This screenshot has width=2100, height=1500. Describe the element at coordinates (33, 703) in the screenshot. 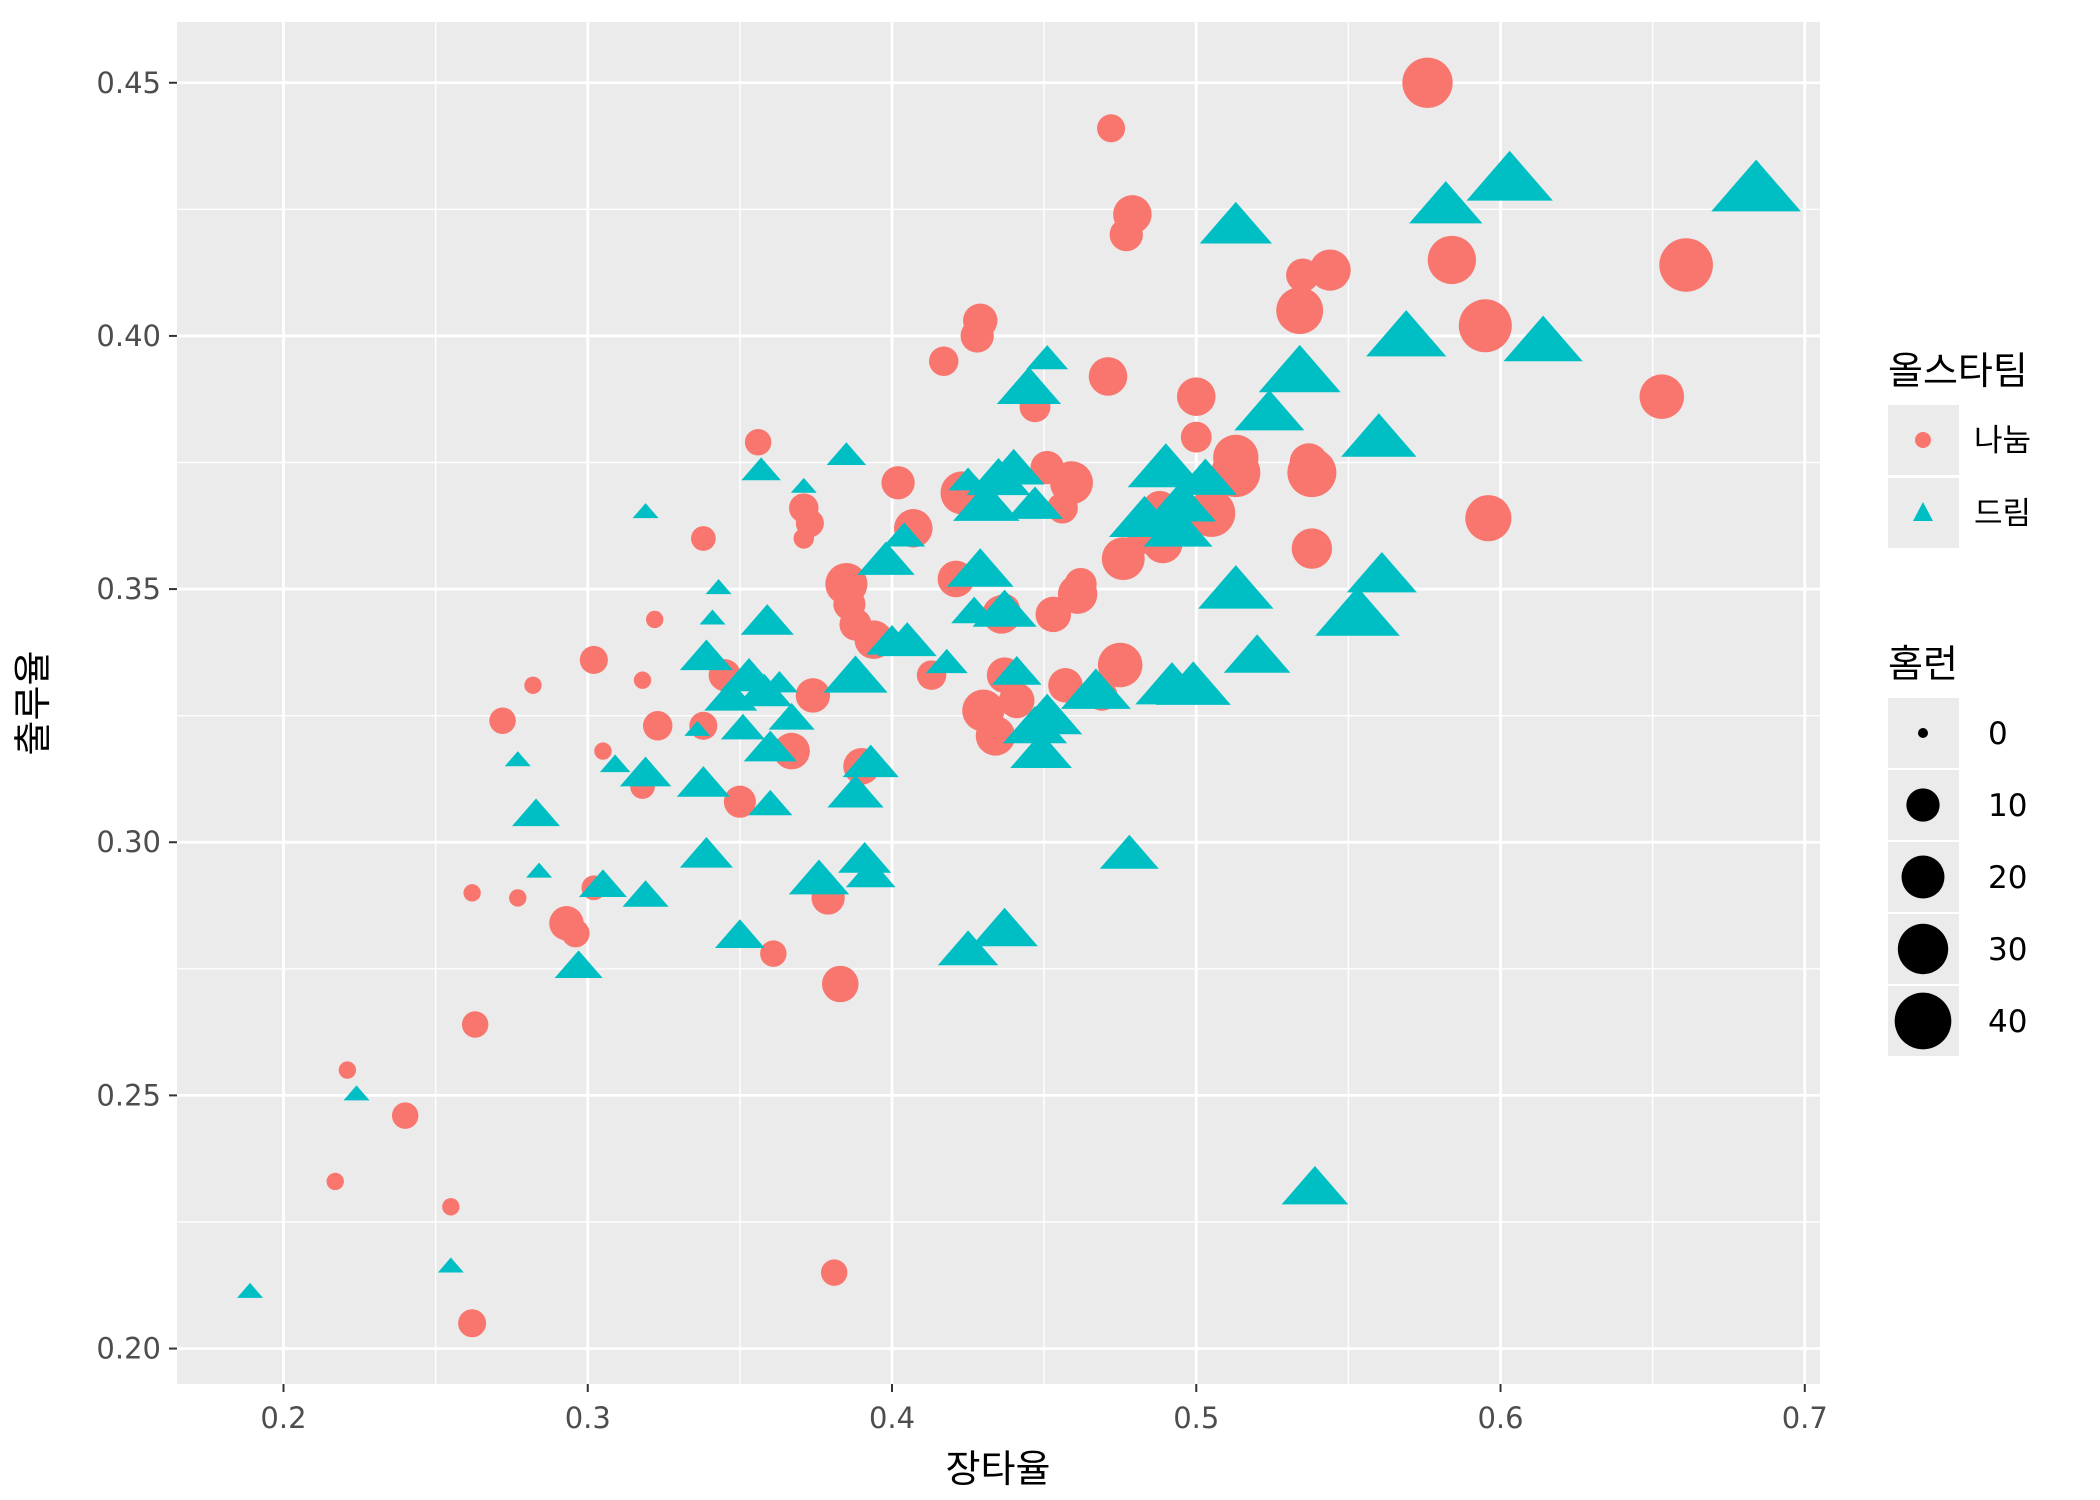

I see `y-axis-title: 출루율` at that location.